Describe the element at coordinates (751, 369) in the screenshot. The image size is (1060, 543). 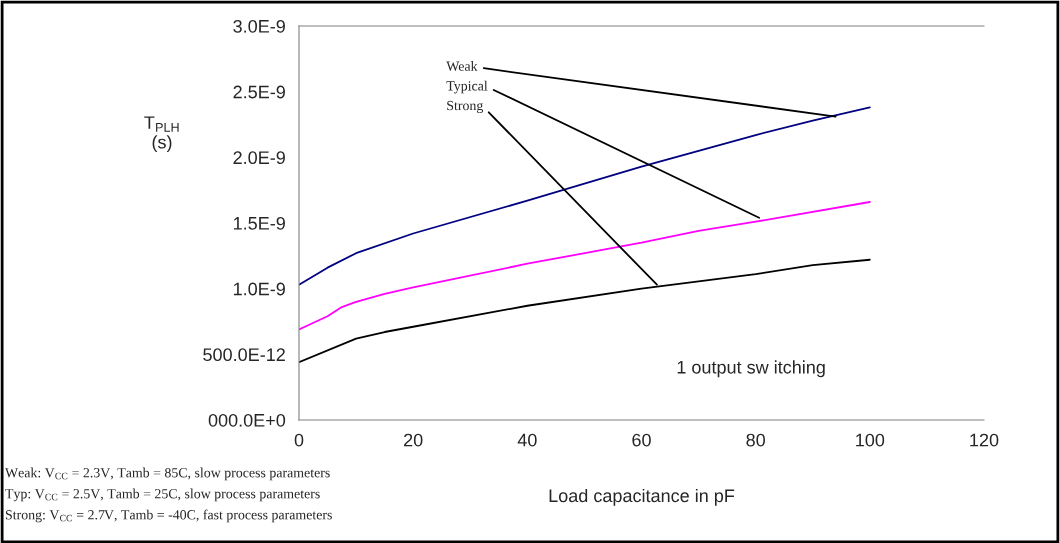
I see `annotation: 1 output sw itching` at that location.